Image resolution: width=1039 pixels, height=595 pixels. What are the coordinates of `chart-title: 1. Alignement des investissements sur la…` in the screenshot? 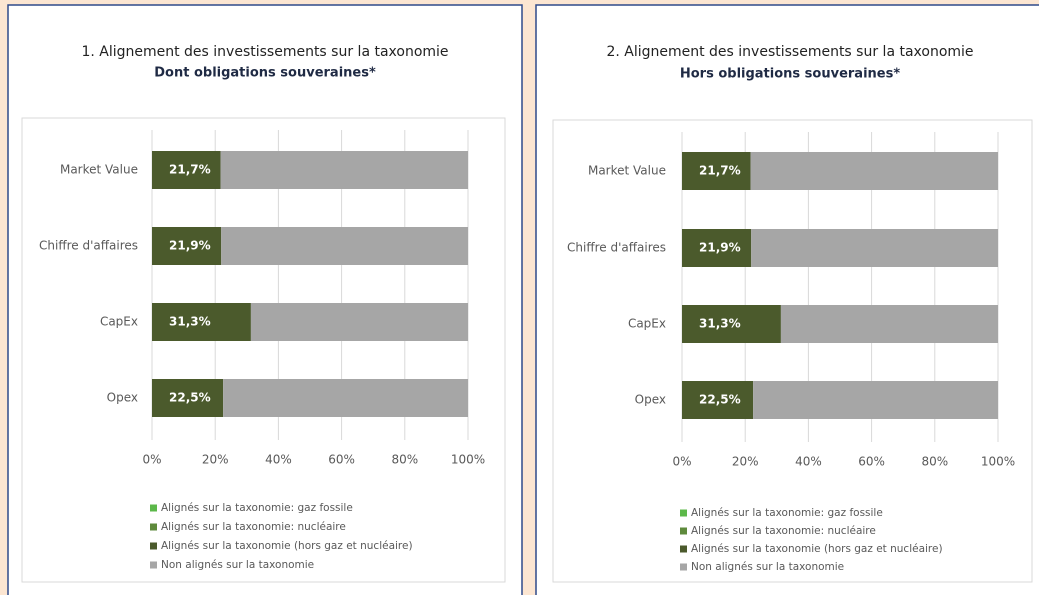 It's located at (264, 52).